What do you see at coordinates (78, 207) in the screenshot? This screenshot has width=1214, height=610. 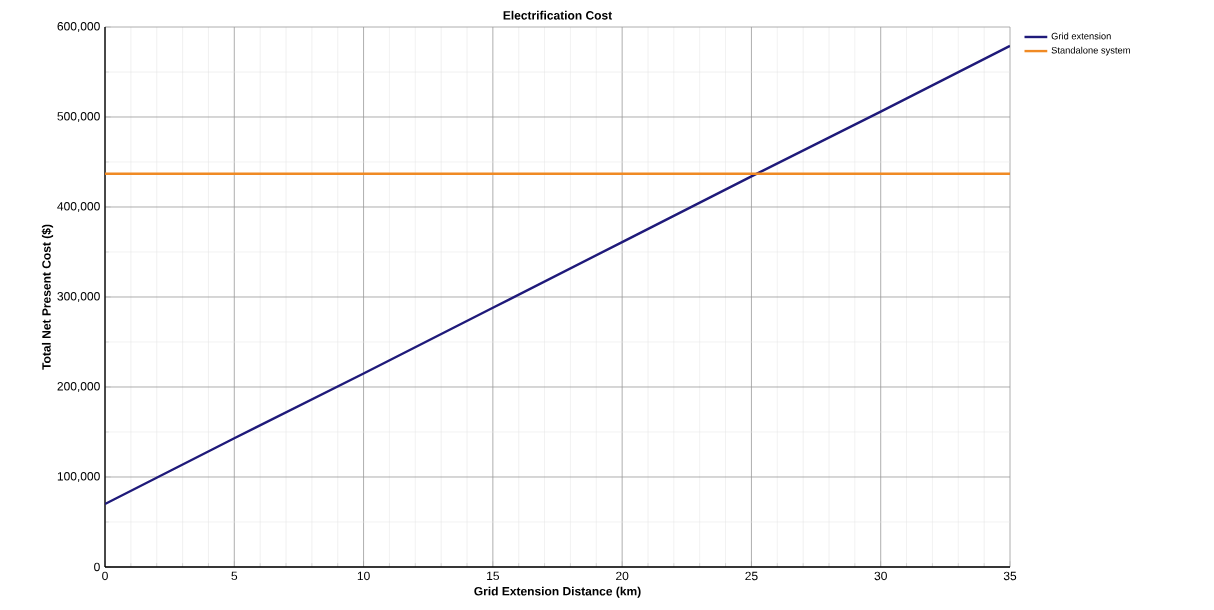 I see `y-tick-label: 400,000` at bounding box center [78, 207].